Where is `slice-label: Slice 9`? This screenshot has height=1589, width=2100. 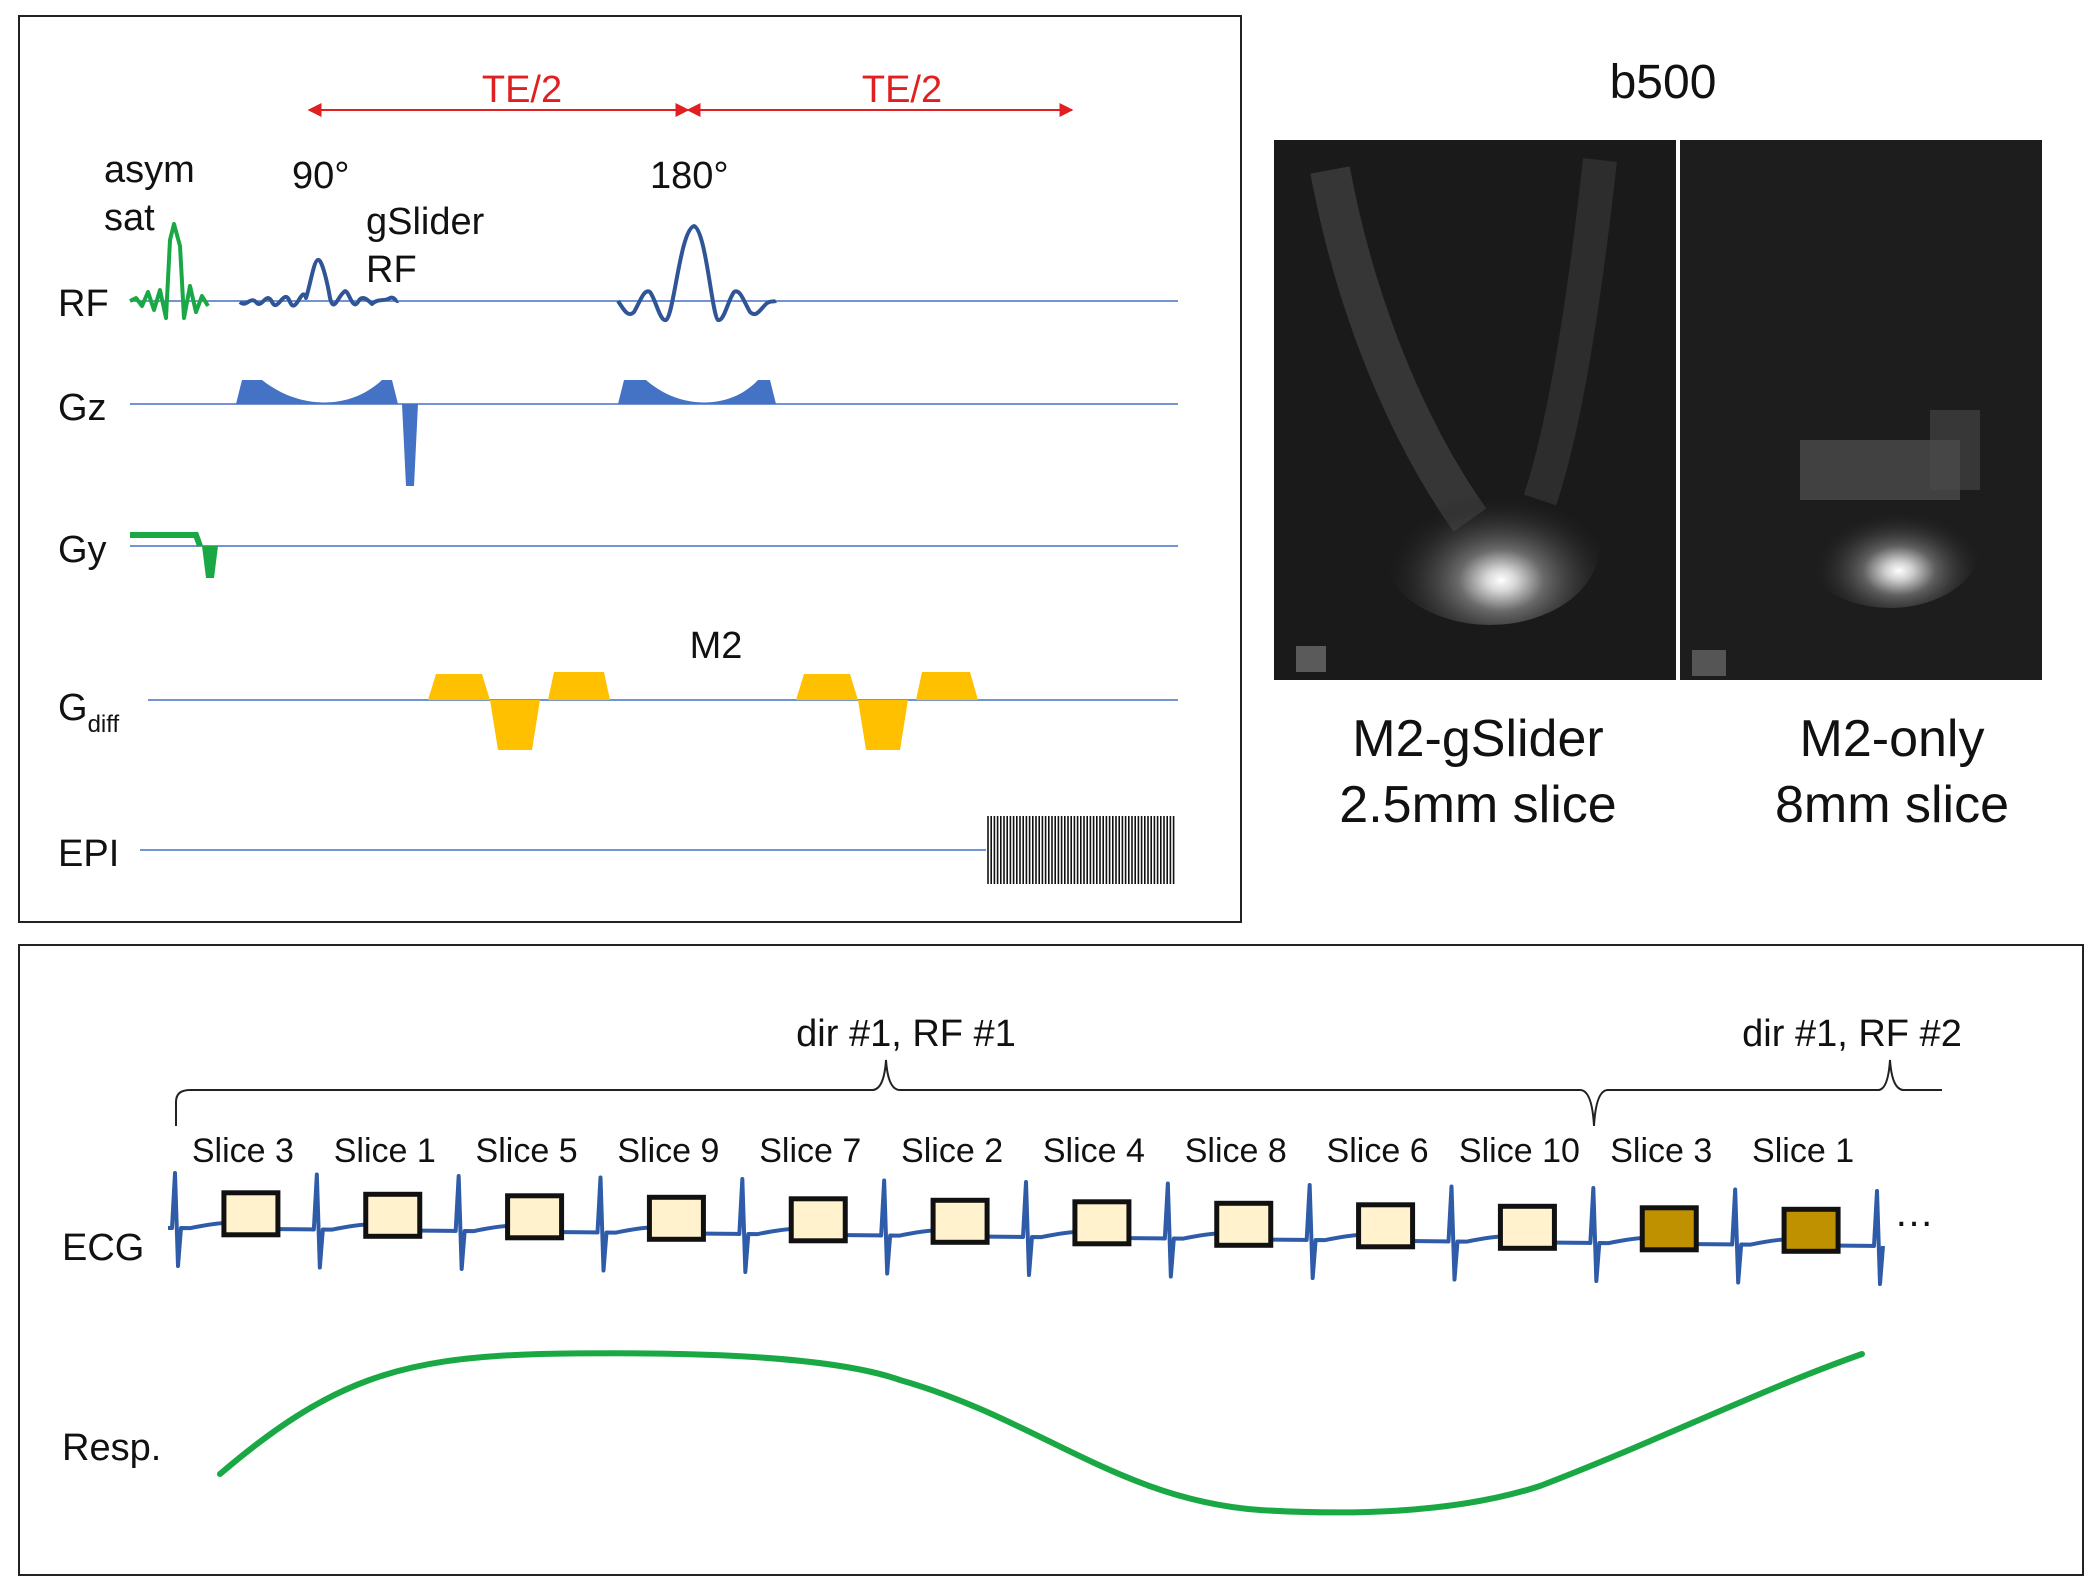 slice-label: Slice 9 is located at coordinates (668, 1151).